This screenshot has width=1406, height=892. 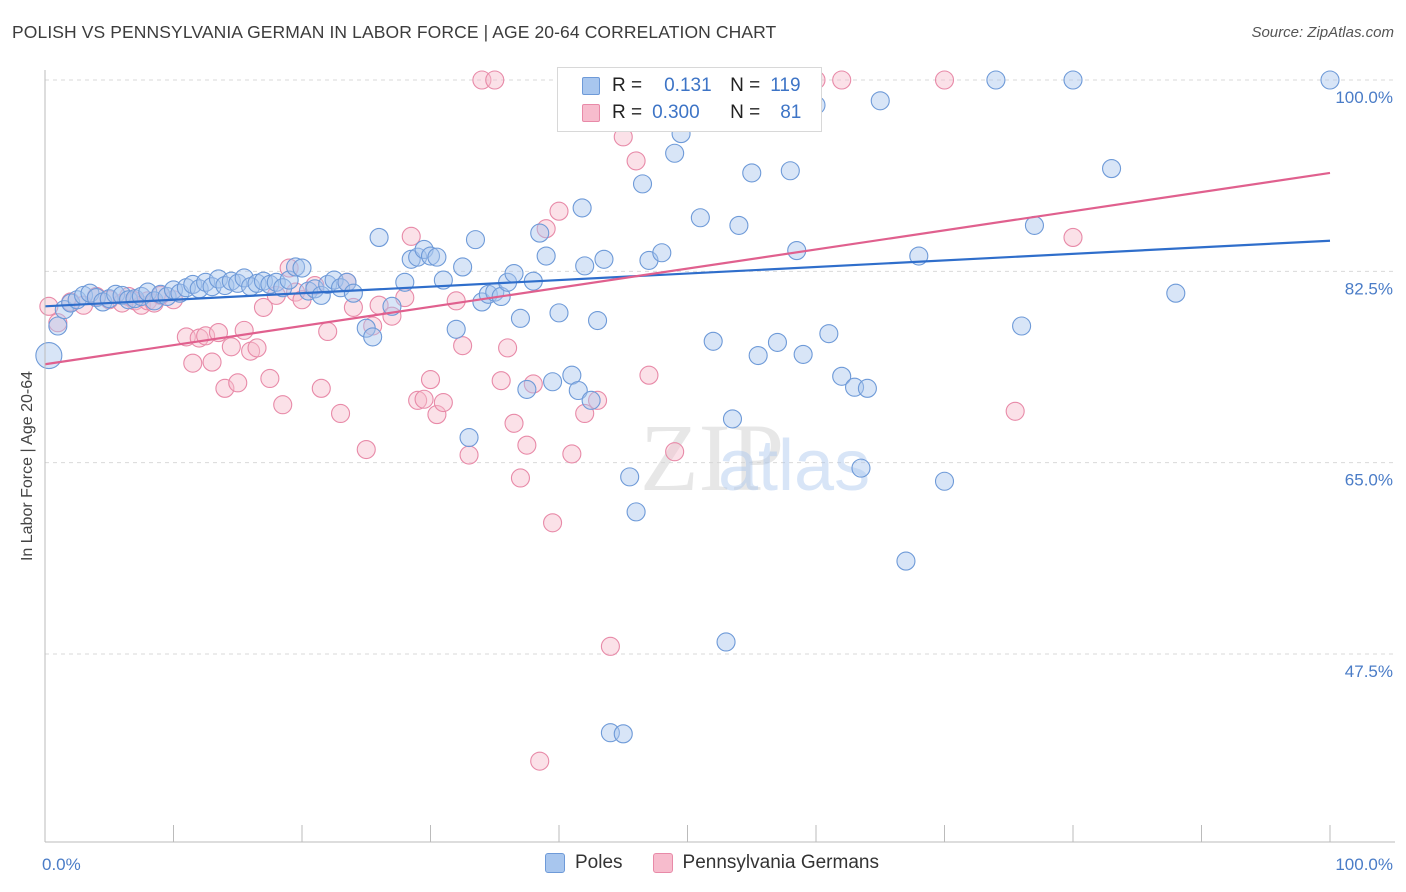 I want to click on y-tick-label-1: 82.5%, so click(x=1369, y=288).